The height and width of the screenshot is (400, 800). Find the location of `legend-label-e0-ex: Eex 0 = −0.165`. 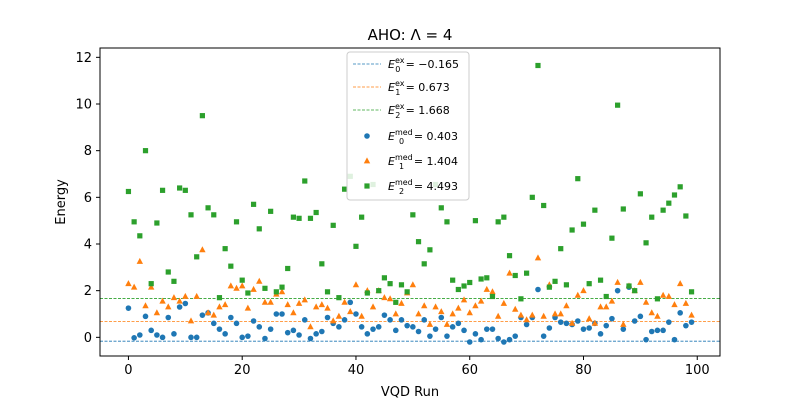

legend-label-e0-ex: Eex 0 = −0.165 is located at coordinates (423, 65).